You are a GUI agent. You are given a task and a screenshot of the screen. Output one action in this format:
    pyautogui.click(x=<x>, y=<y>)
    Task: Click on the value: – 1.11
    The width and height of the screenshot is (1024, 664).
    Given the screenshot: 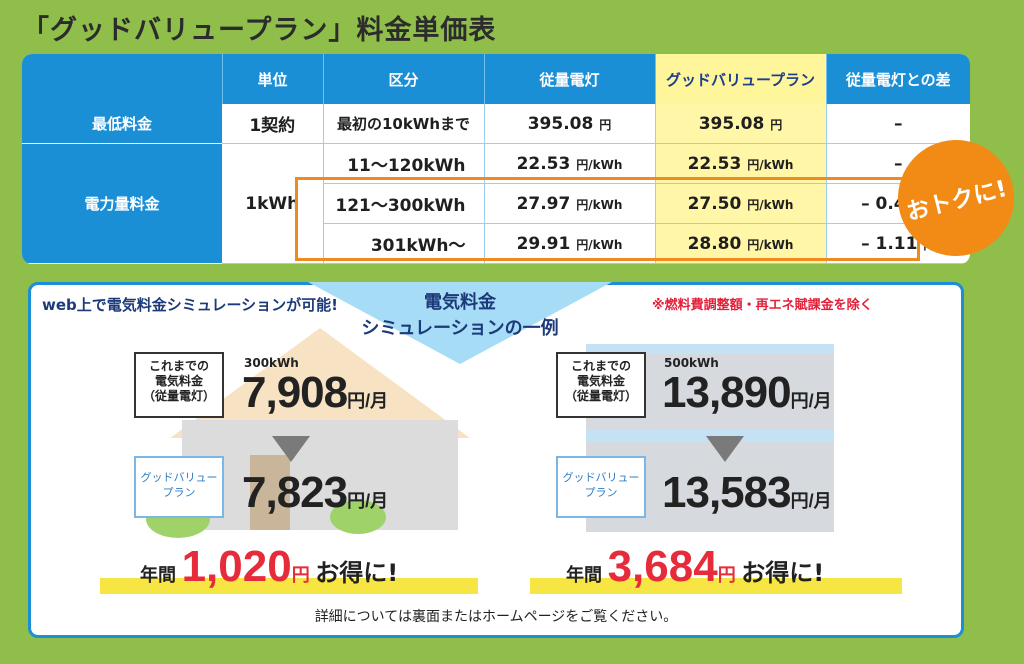 What is the action you would take?
    pyautogui.click(x=889, y=243)
    